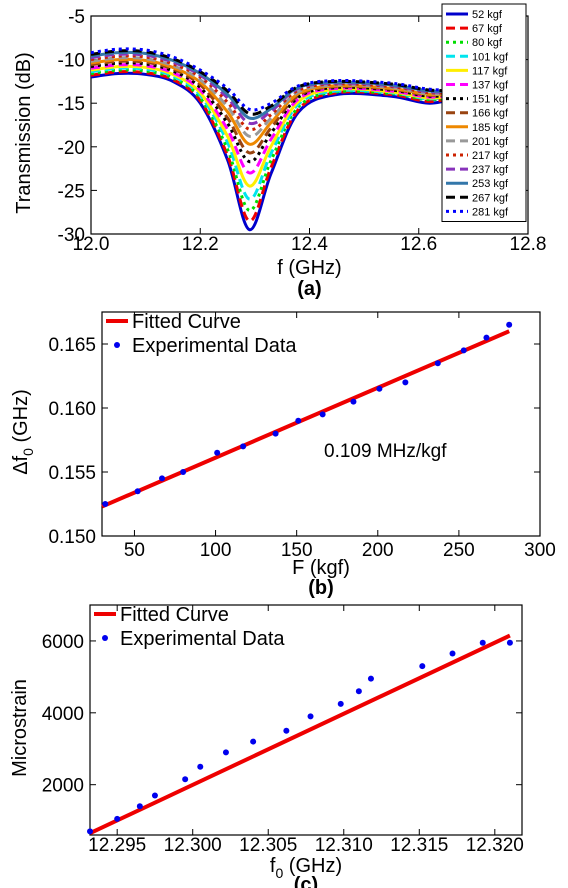 The height and width of the screenshot is (888, 568). I want to click on y-tick-label: 0.165, so click(72, 345).